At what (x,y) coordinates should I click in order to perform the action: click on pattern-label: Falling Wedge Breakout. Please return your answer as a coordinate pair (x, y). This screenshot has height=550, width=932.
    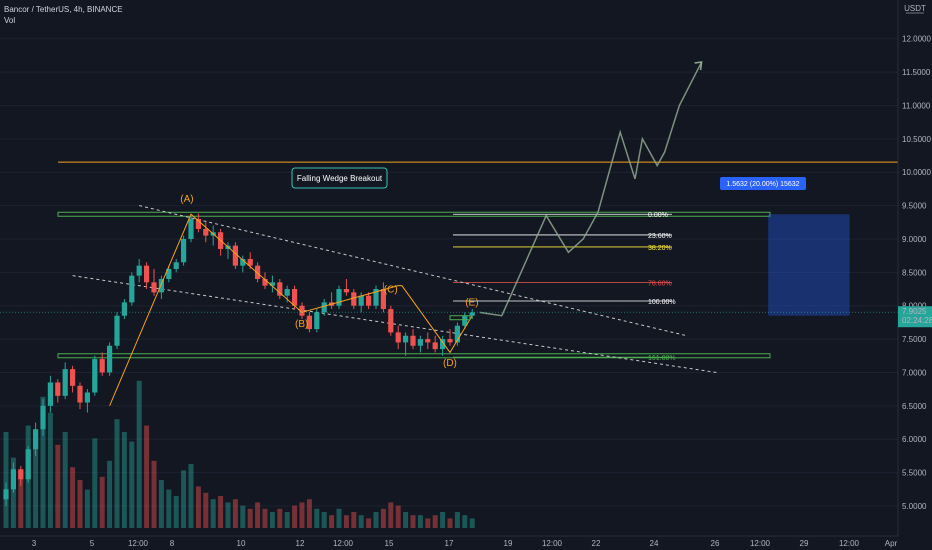
    Looking at the image, I should click on (340, 178).